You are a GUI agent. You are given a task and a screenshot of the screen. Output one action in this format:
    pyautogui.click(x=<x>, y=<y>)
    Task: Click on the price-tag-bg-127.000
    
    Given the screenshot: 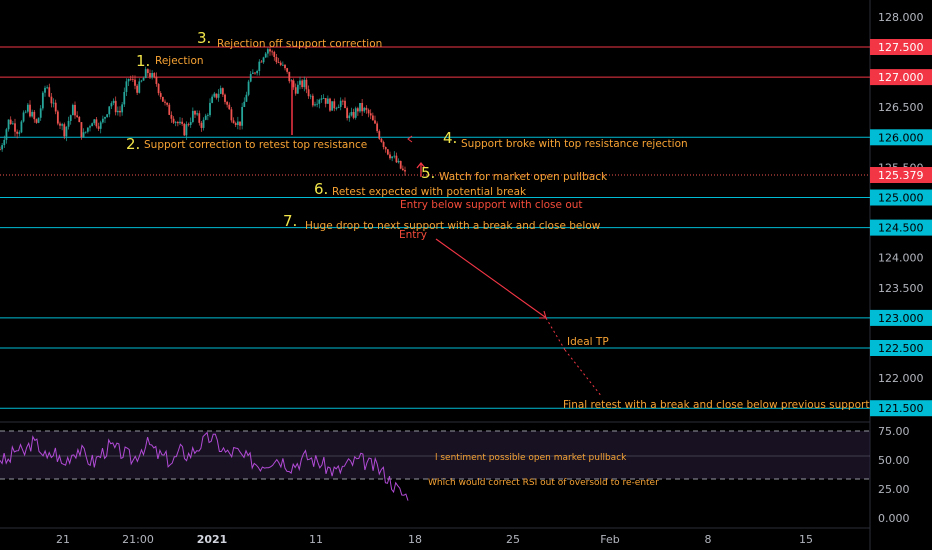 What is the action you would take?
    pyautogui.click(x=901, y=77)
    